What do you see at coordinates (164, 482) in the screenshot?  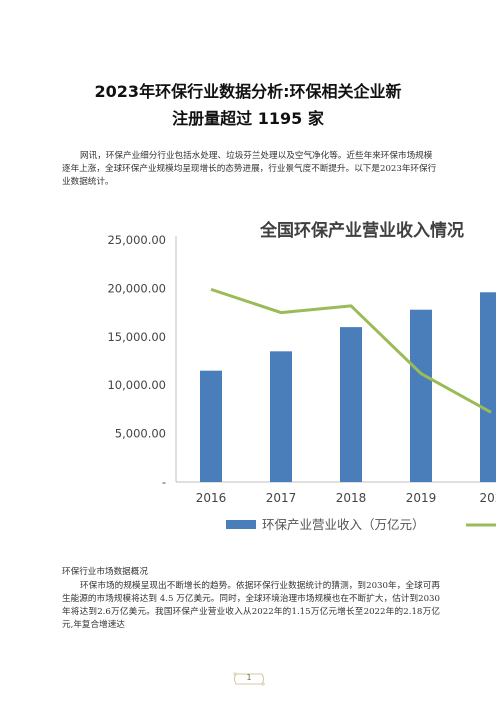 I see `y-tick-label: -` at bounding box center [164, 482].